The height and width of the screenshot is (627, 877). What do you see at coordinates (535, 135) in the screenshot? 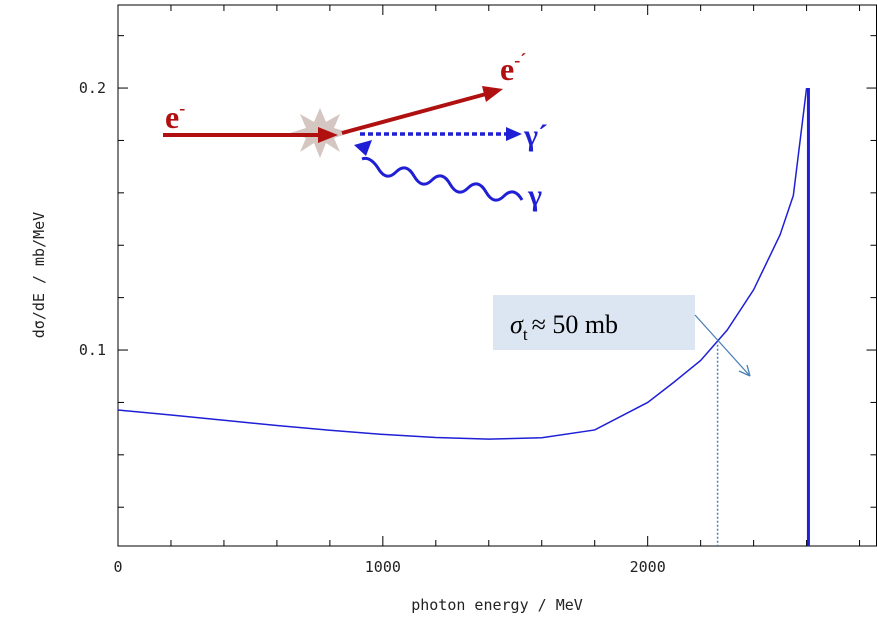
I see `photon-out-label: γ´` at bounding box center [535, 135].